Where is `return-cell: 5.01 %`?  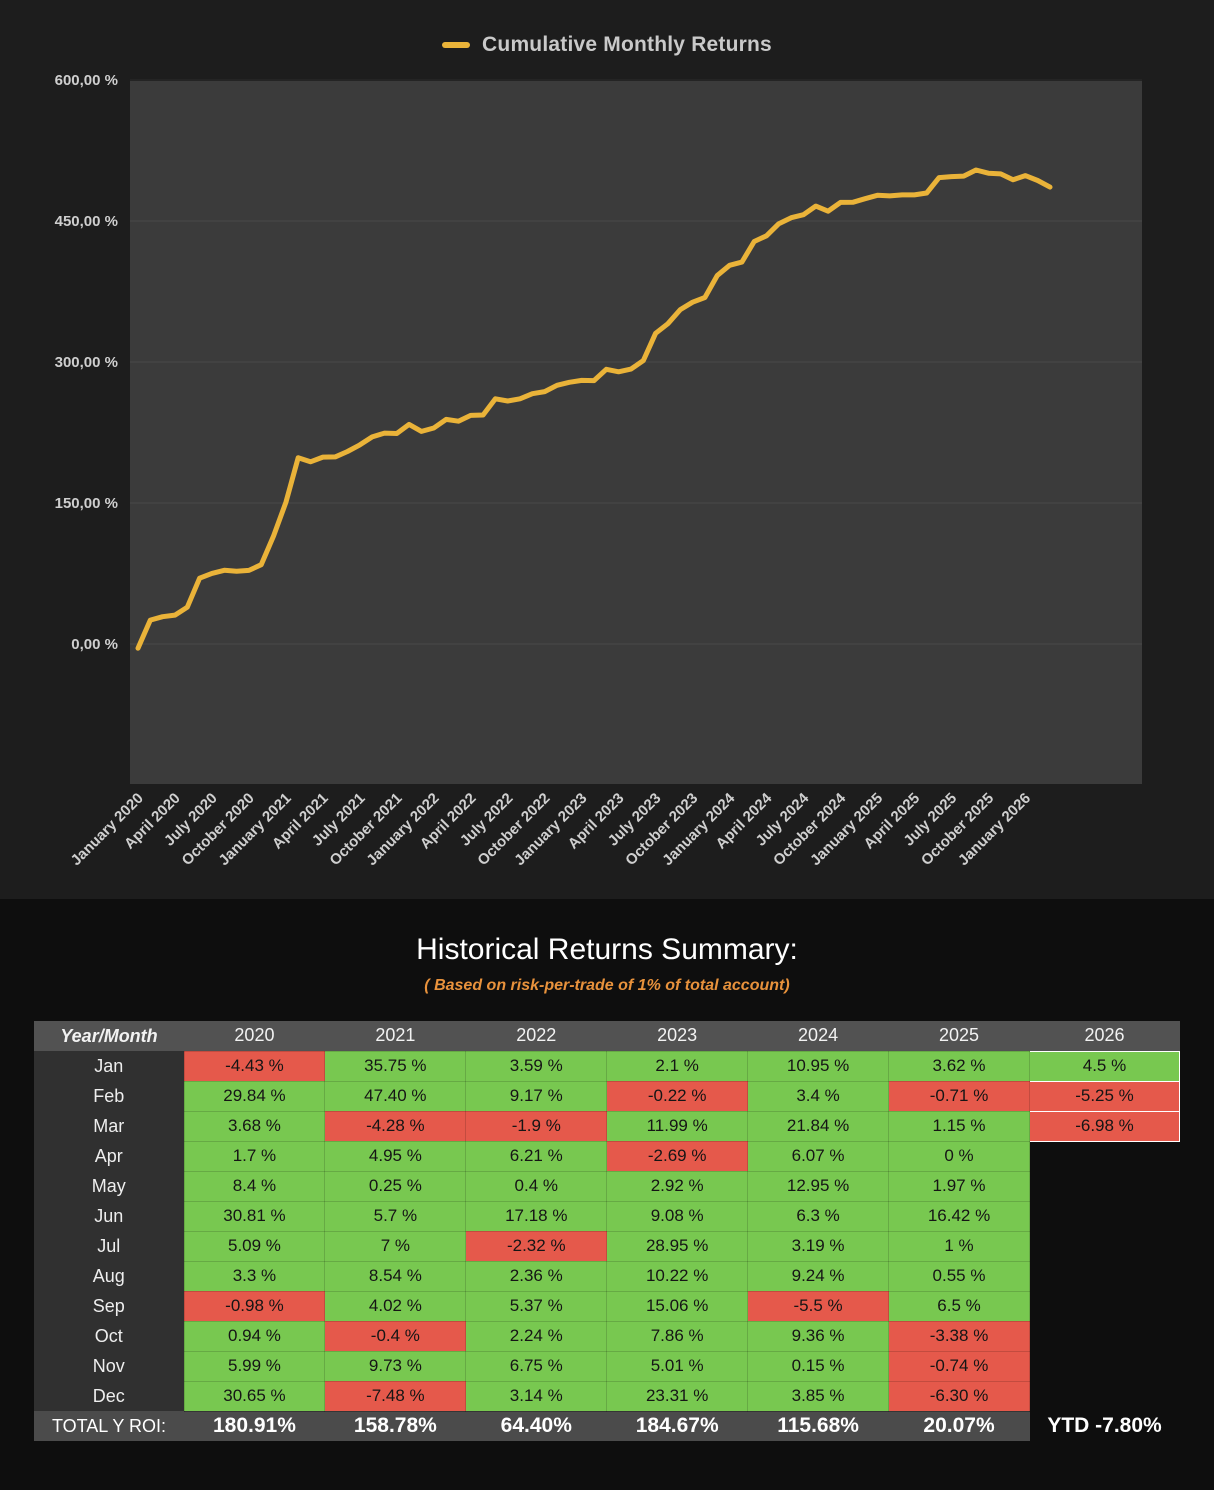
return-cell: 5.01 % is located at coordinates (677, 1366).